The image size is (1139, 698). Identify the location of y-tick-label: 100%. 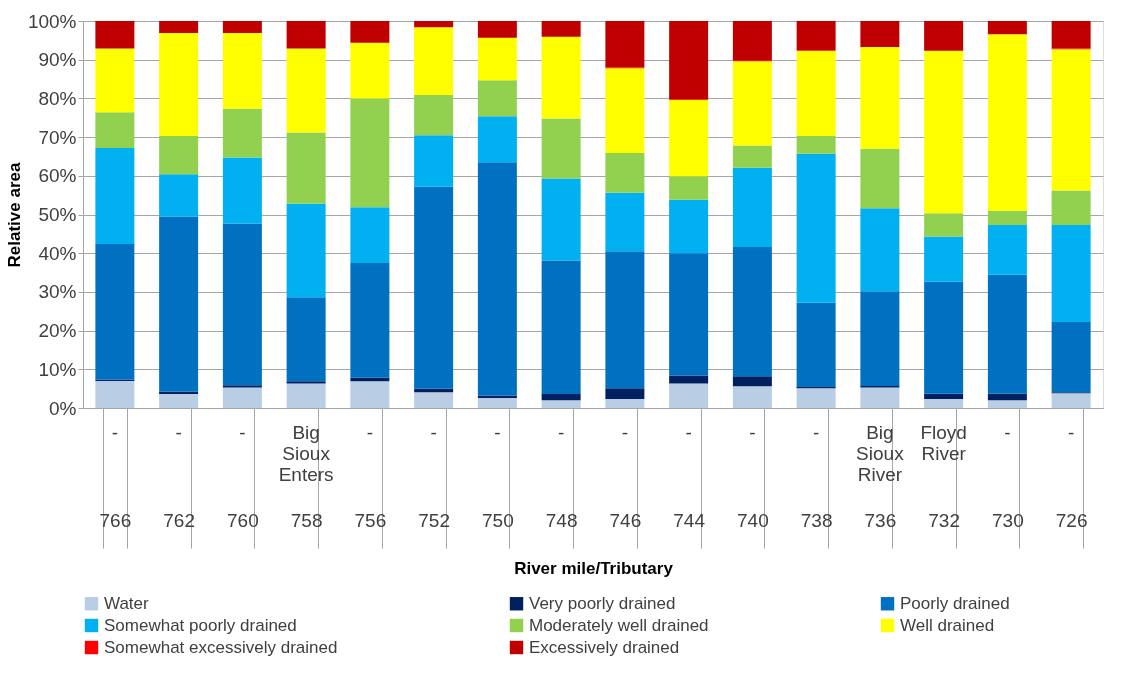
(52, 21).